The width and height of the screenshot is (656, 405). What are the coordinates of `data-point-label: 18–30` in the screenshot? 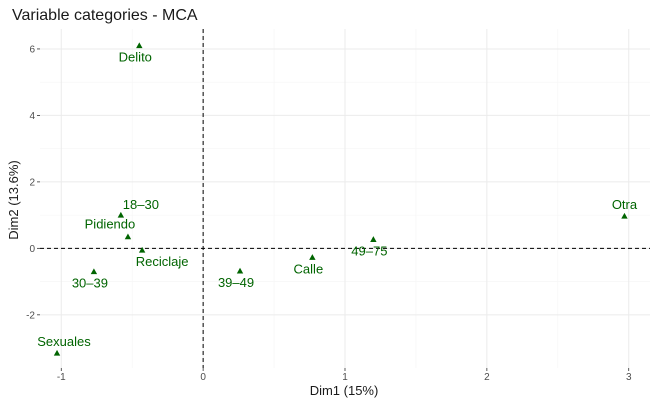 It's located at (141, 204).